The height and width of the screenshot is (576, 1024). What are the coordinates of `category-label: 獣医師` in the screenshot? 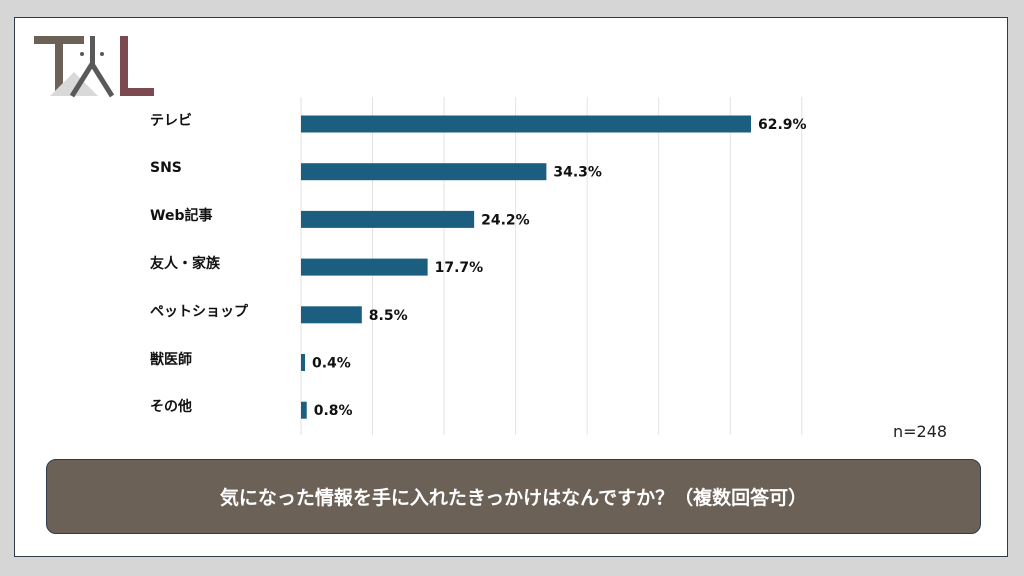 It's located at (171, 359).